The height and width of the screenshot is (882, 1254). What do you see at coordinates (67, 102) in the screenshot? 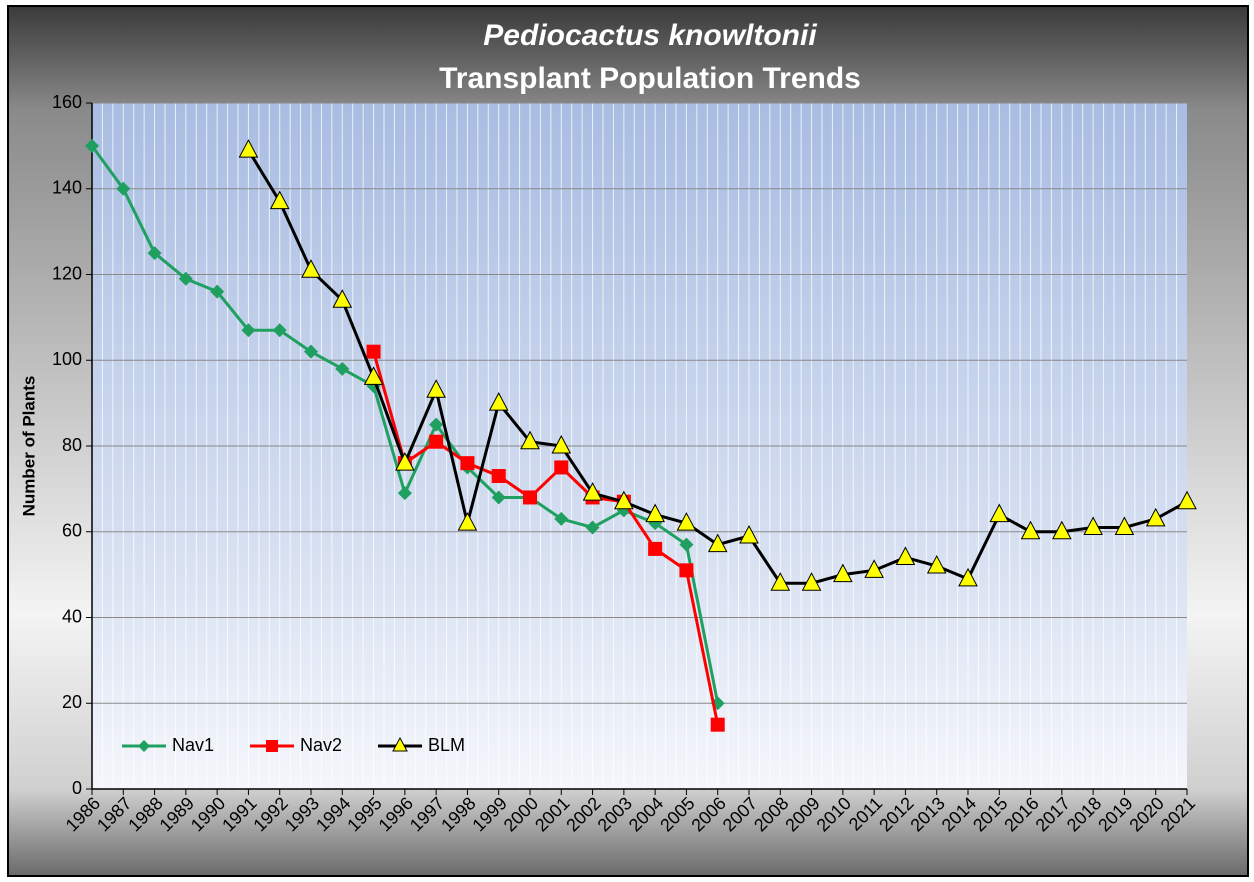
I see `y-tick-label: 160` at bounding box center [67, 102].